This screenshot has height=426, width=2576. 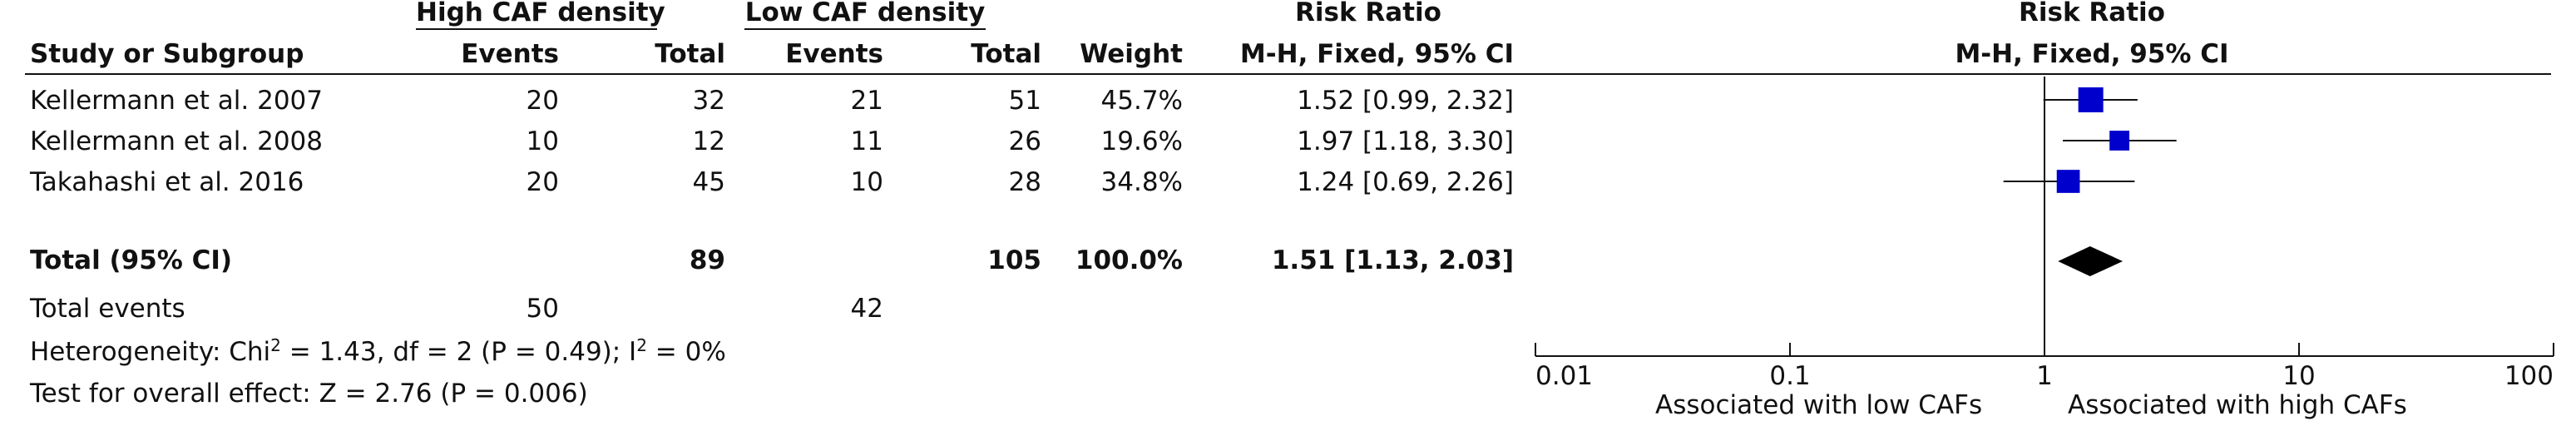 What do you see at coordinates (167, 182) in the screenshot?
I see `study-name: Takahashi et al. 2016` at bounding box center [167, 182].